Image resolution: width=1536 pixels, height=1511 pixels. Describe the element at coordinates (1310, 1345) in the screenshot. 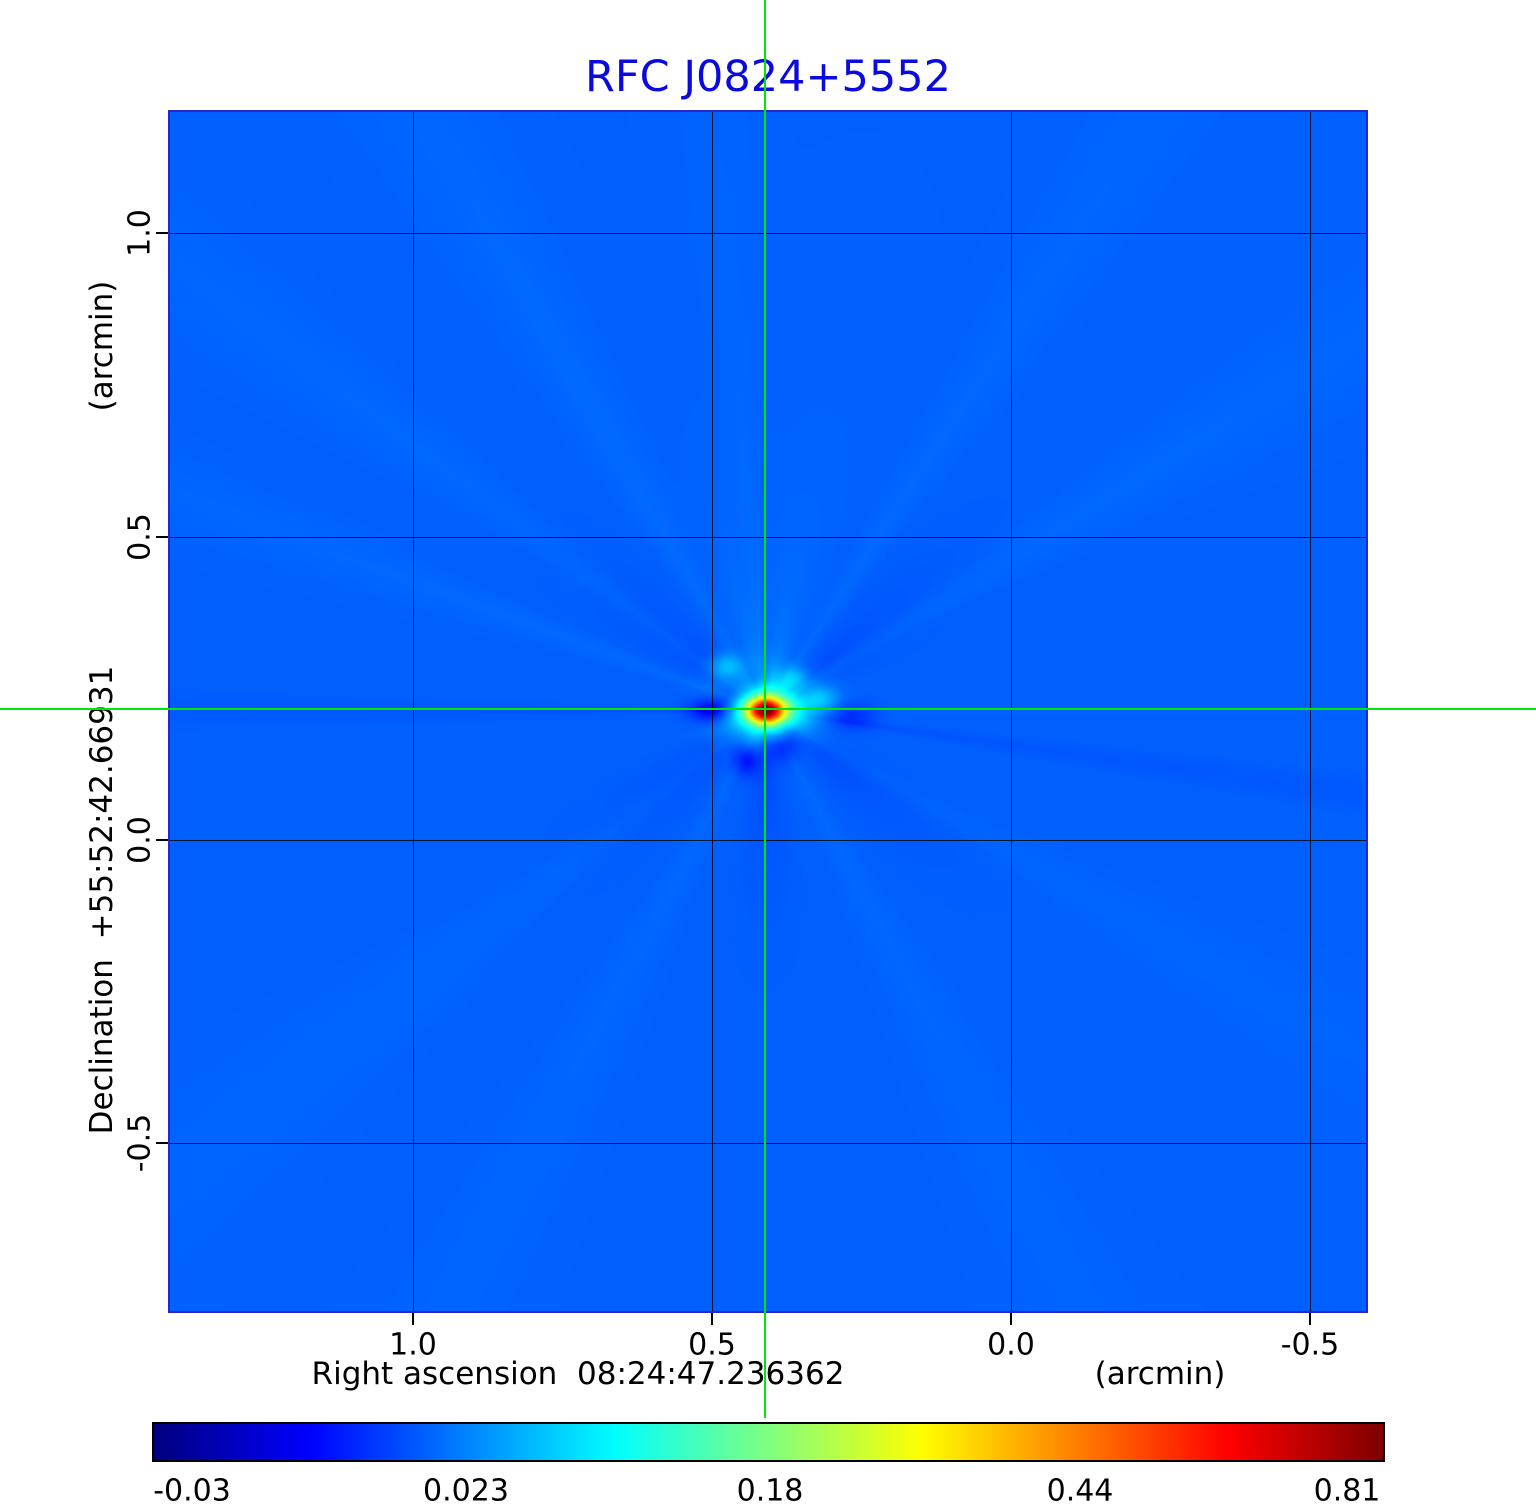

I see `x-tick-3: -0.5` at that location.